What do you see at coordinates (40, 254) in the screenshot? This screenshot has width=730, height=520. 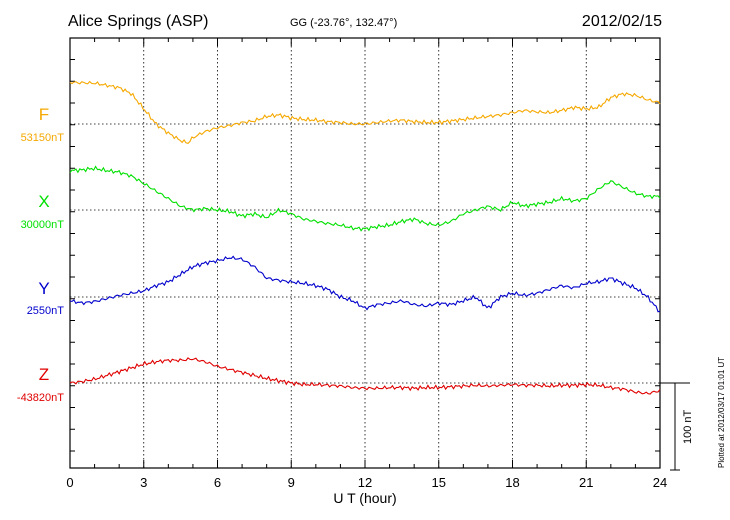 I see `series-labels: F 53150nT X 30000nT Y 2550nT Z -43820nT` at bounding box center [40, 254].